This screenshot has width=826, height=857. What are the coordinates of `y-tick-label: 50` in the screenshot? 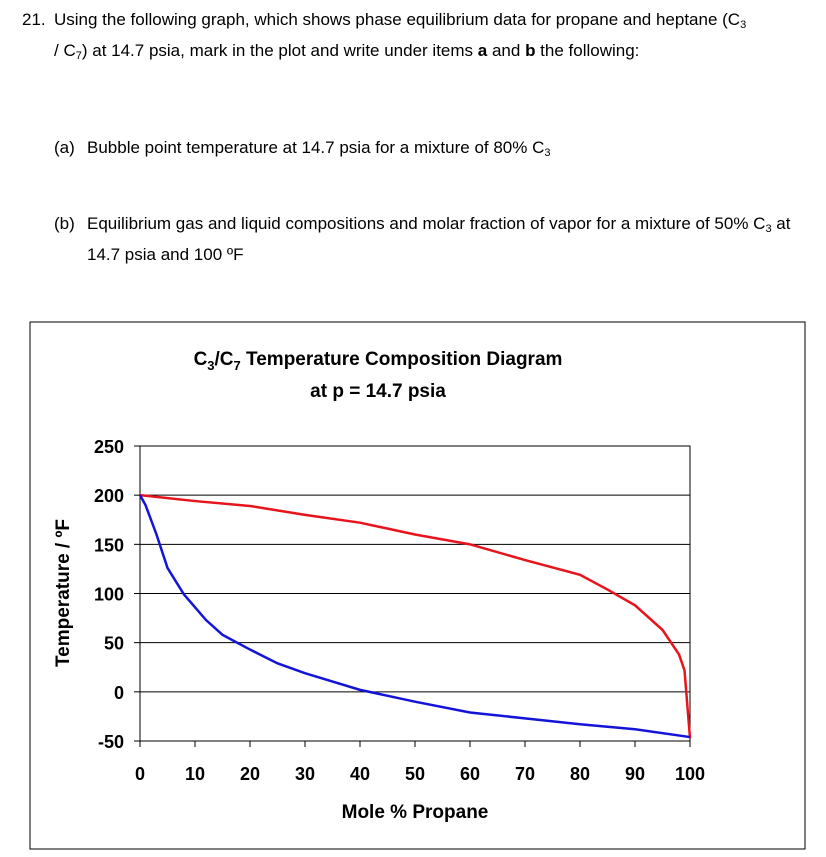 It's located at (114, 644).